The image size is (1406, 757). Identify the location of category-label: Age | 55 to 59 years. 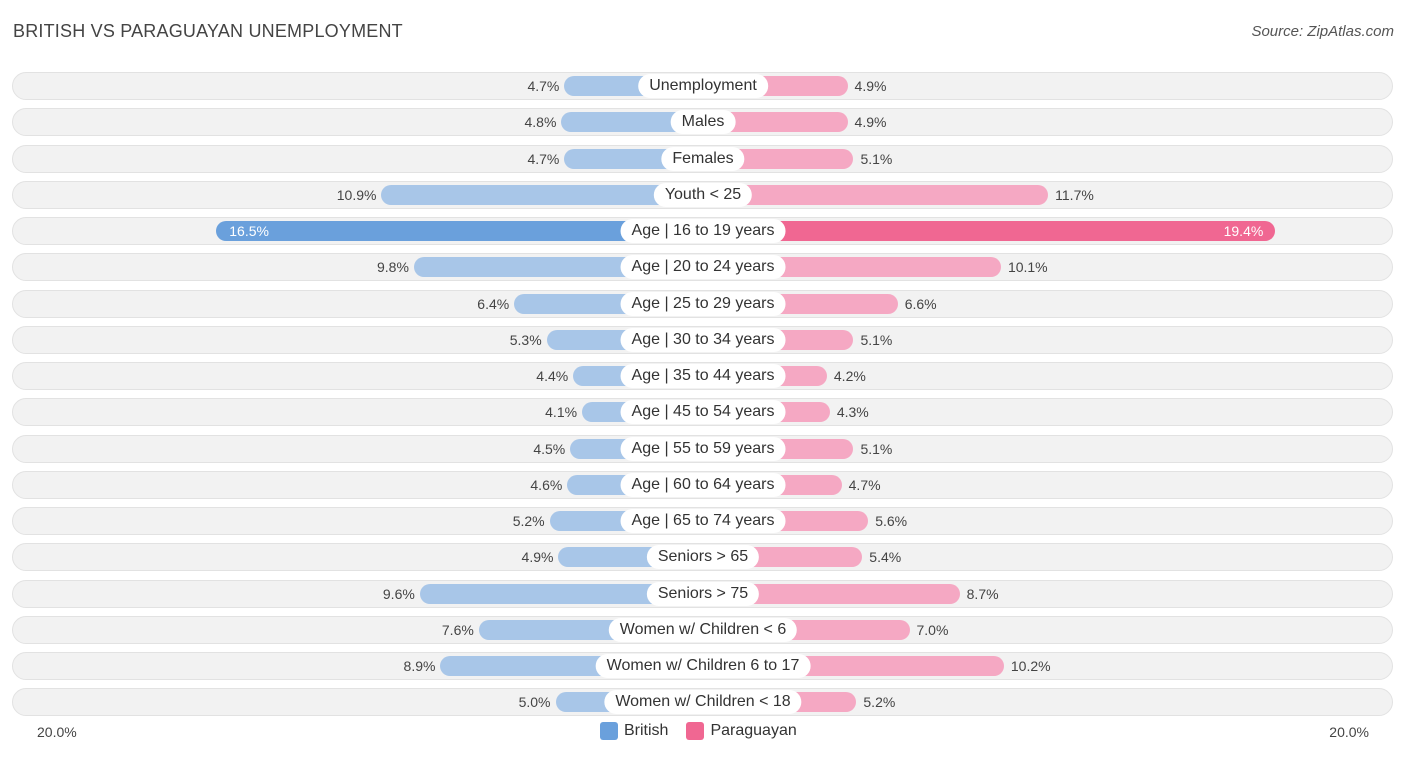
(703, 448).